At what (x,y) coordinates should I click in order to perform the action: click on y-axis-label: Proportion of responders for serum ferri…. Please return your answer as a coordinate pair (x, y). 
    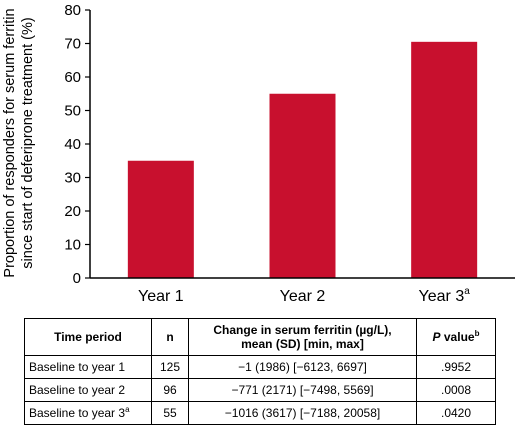
    Looking at the image, I should click on (19, 142).